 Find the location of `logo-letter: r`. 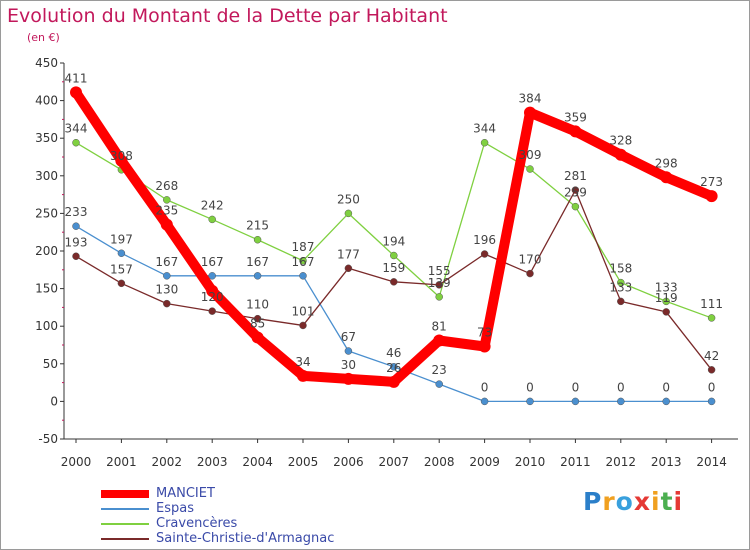

logo-letter: r is located at coordinates (609, 501).